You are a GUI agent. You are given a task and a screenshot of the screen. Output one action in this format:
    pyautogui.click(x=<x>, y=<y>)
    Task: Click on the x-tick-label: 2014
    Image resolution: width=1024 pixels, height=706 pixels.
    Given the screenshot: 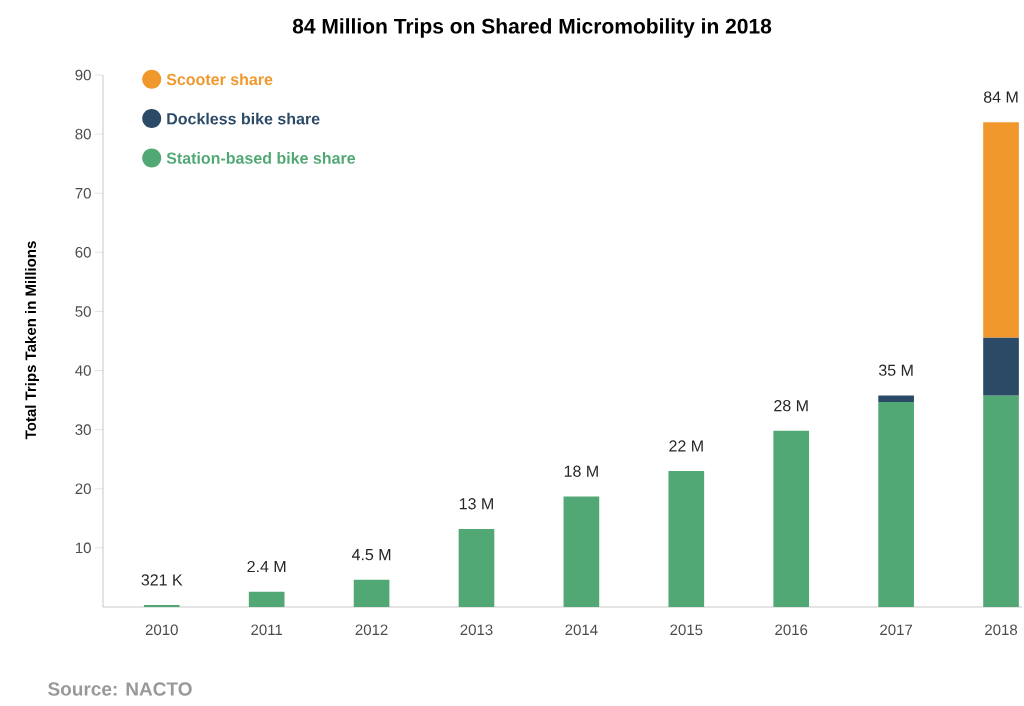 What is the action you would take?
    pyautogui.click(x=581, y=630)
    